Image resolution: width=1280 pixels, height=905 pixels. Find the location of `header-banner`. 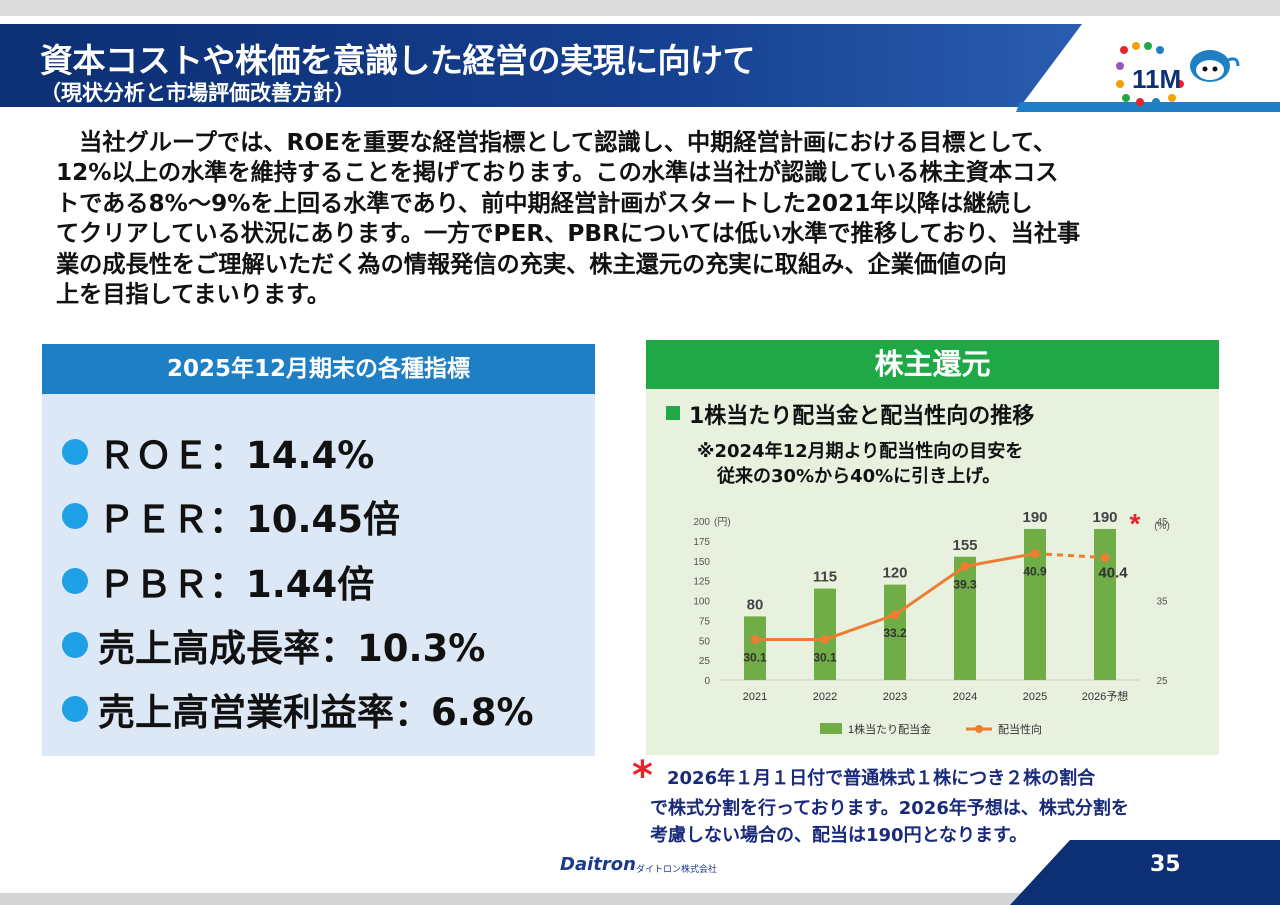

header-banner is located at coordinates (640, 56).